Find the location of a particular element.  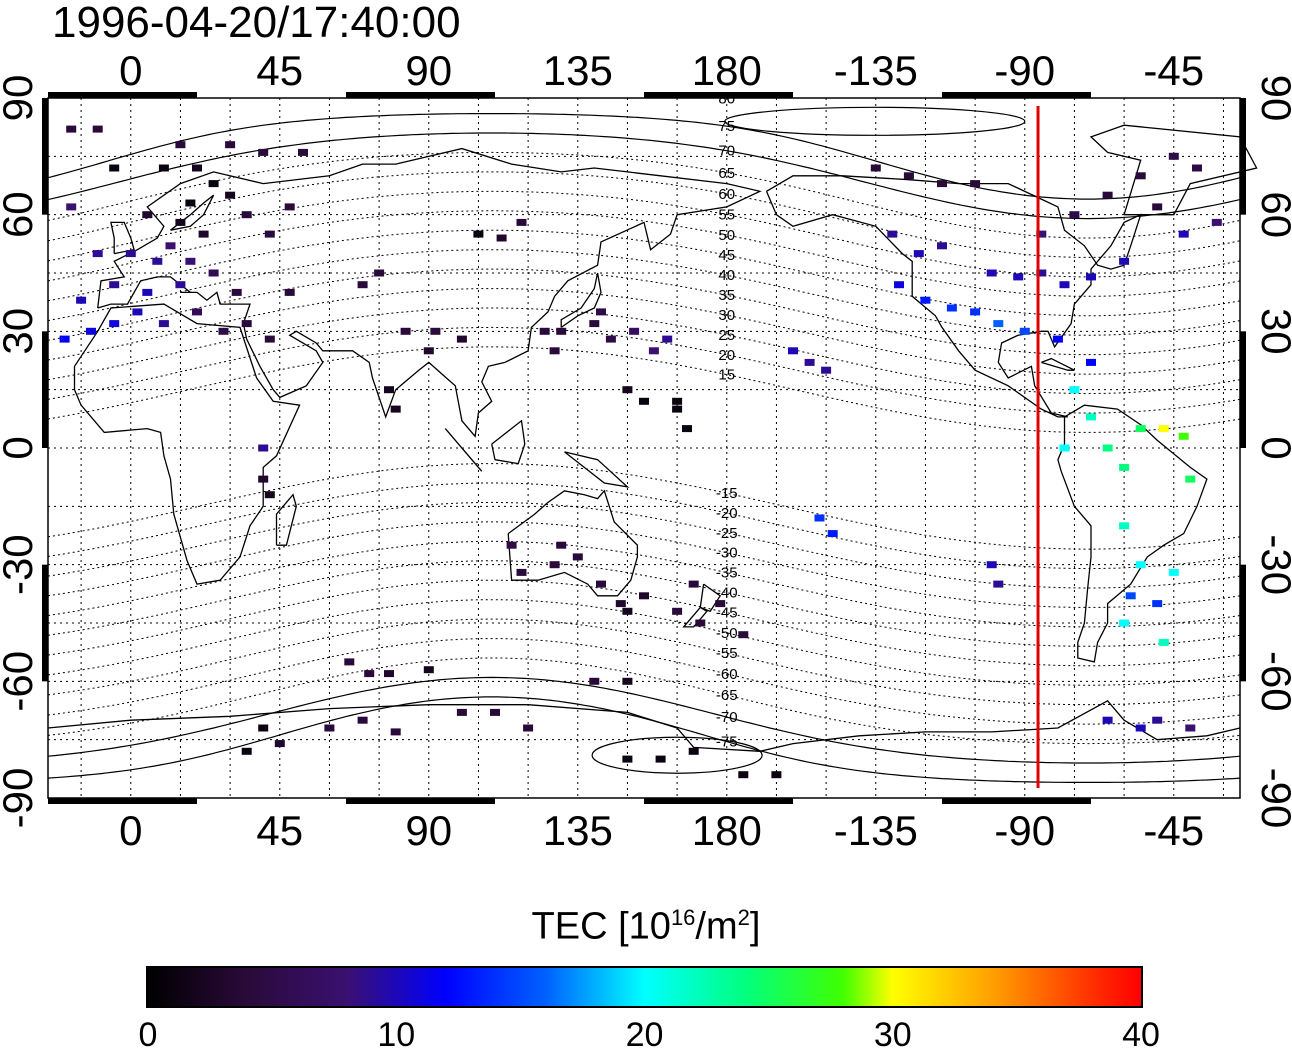

map-title: 1996-04-20/17:40:00 is located at coordinates (256, 23).